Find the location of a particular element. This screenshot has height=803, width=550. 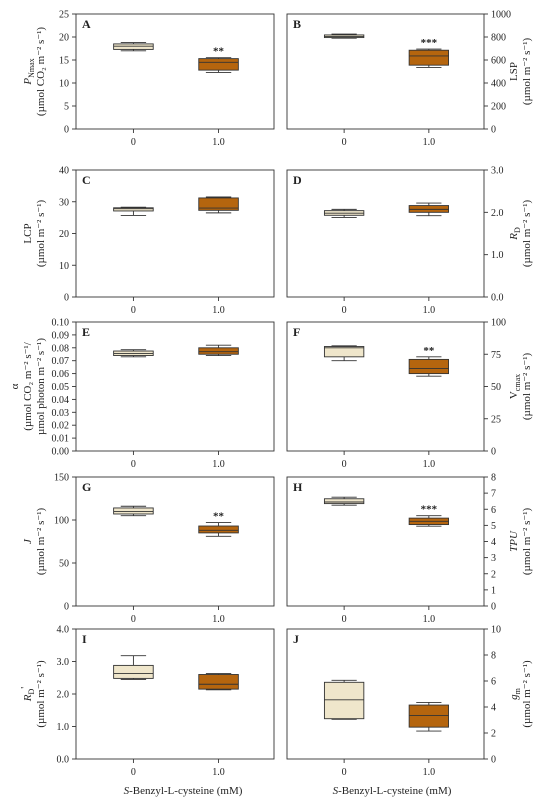

y-tick-label: 15 is located at coordinates (64, 61).